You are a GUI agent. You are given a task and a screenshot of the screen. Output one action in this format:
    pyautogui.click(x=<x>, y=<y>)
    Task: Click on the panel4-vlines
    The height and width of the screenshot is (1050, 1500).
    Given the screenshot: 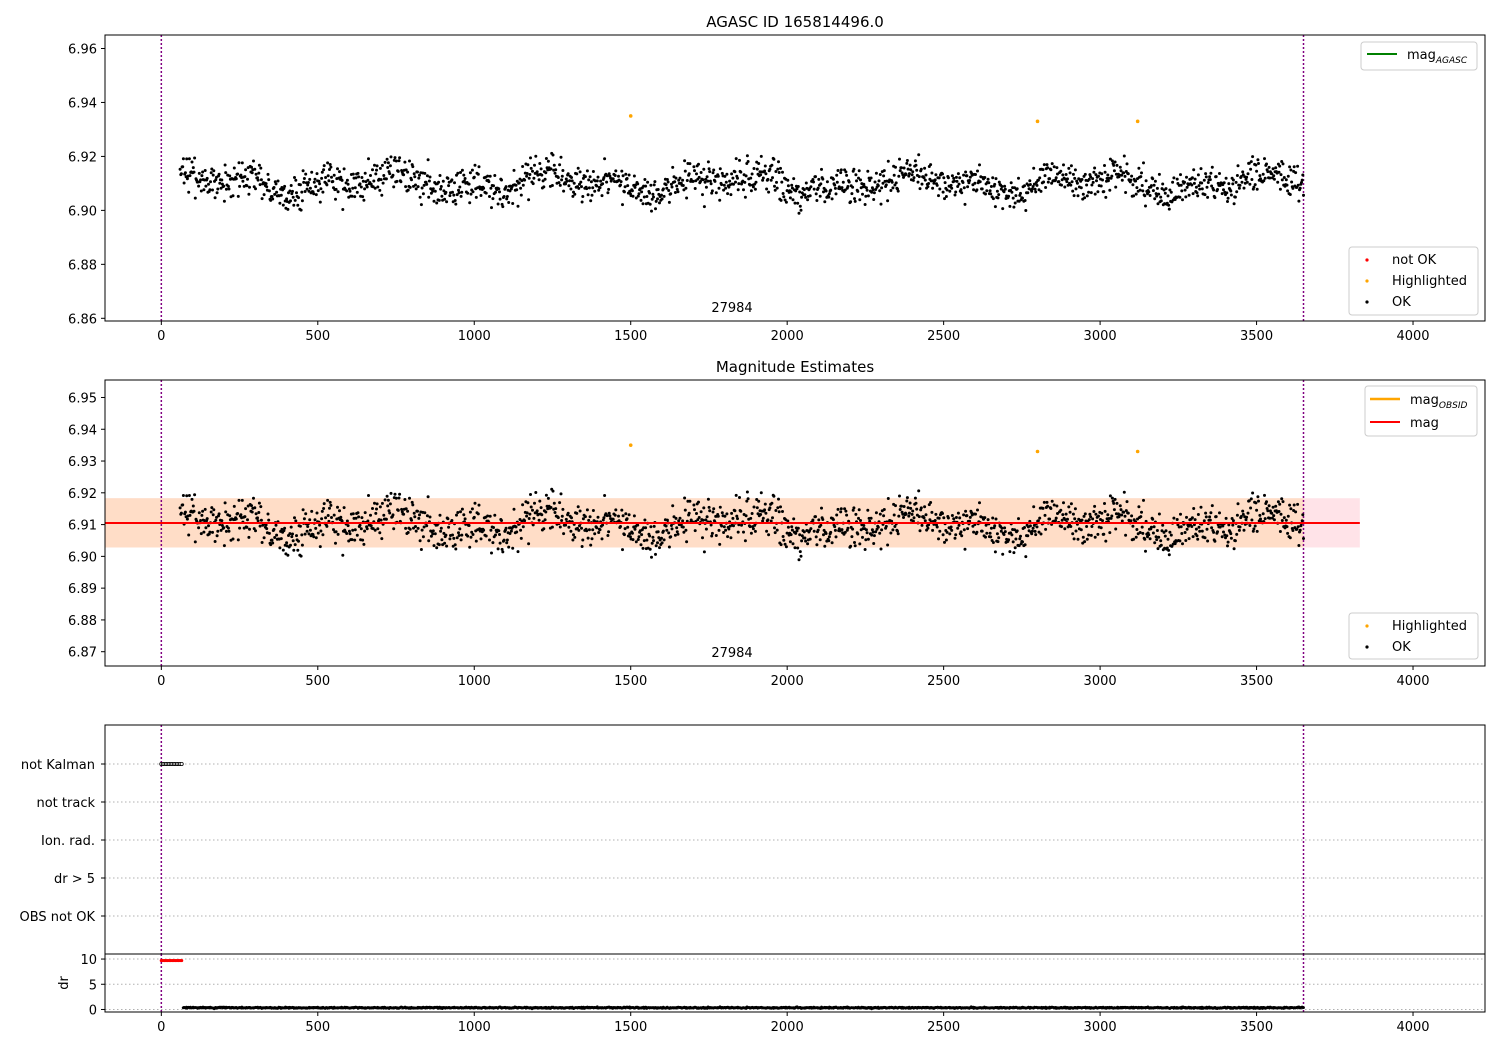 What is the action you would take?
    pyautogui.click(x=732, y=983)
    